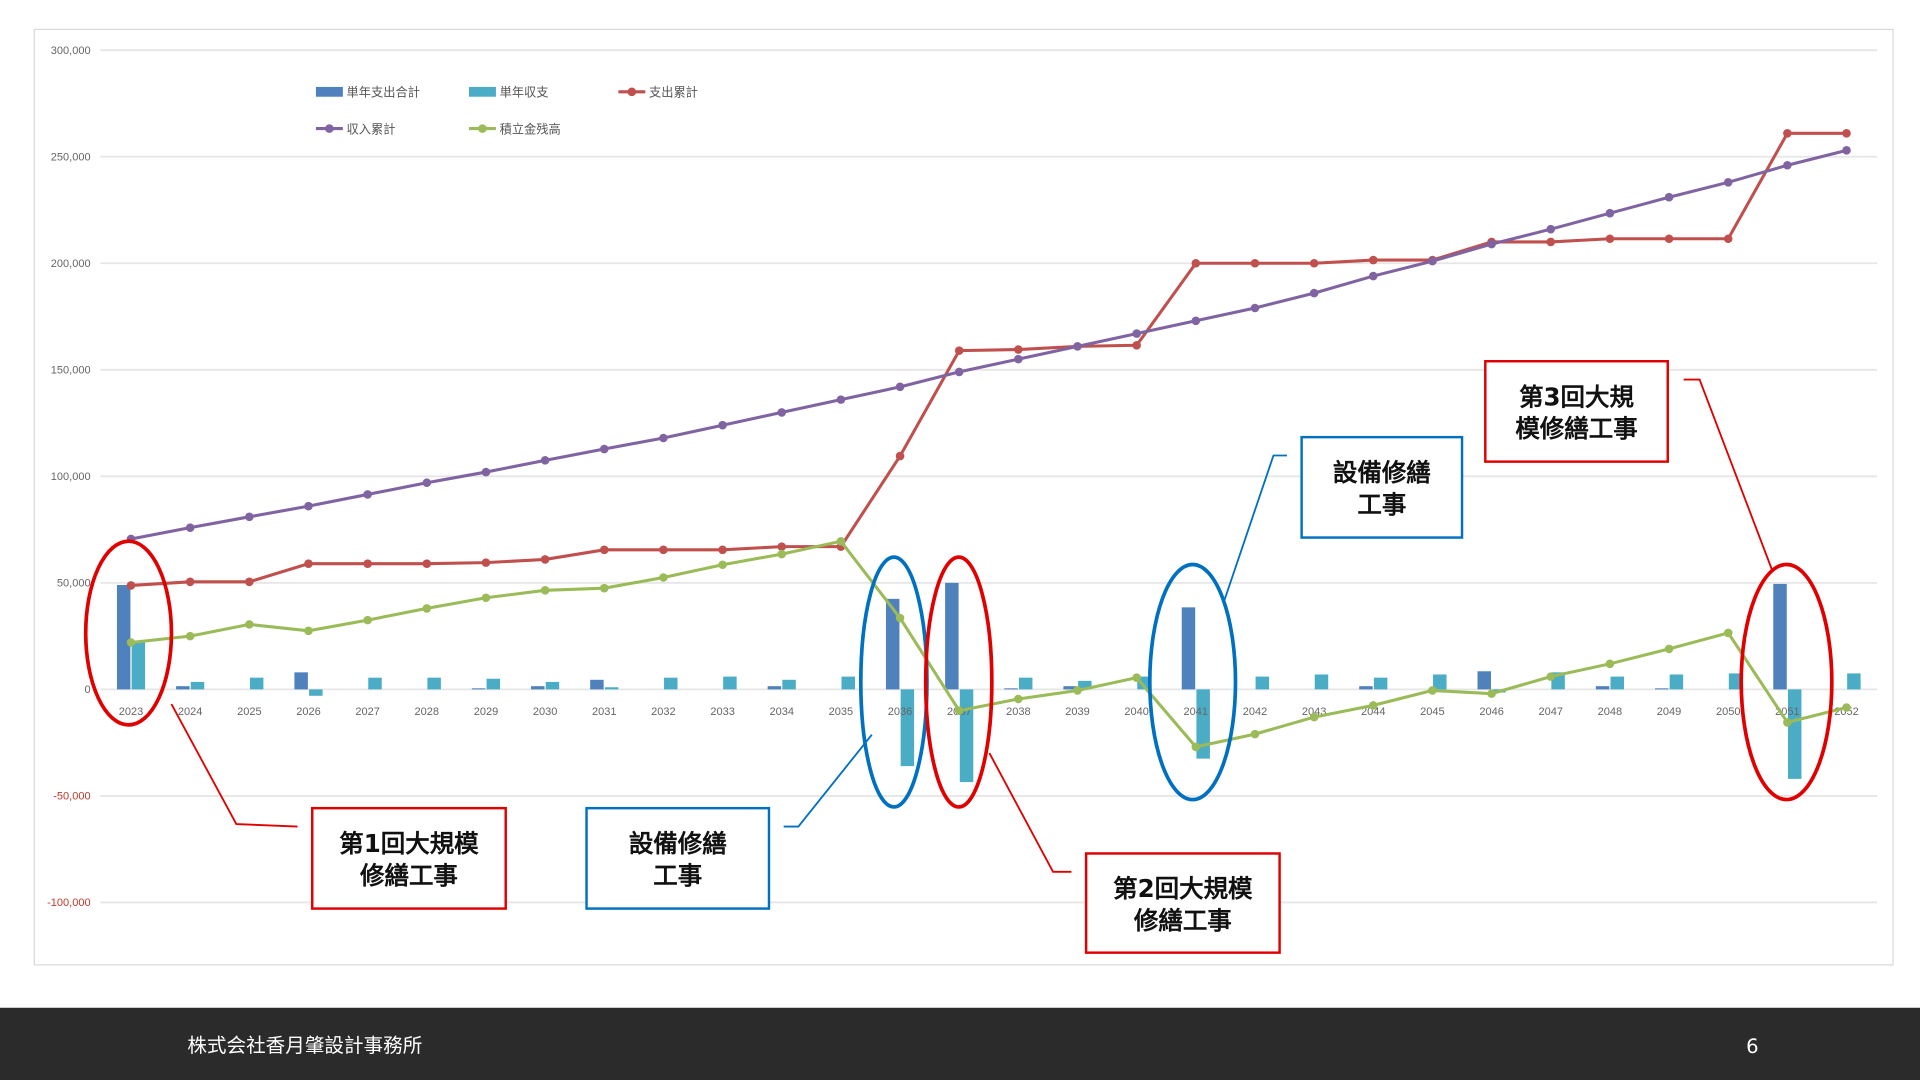 The height and width of the screenshot is (1080, 1920). I want to click on y-tick-label: 250,000, so click(71, 157).